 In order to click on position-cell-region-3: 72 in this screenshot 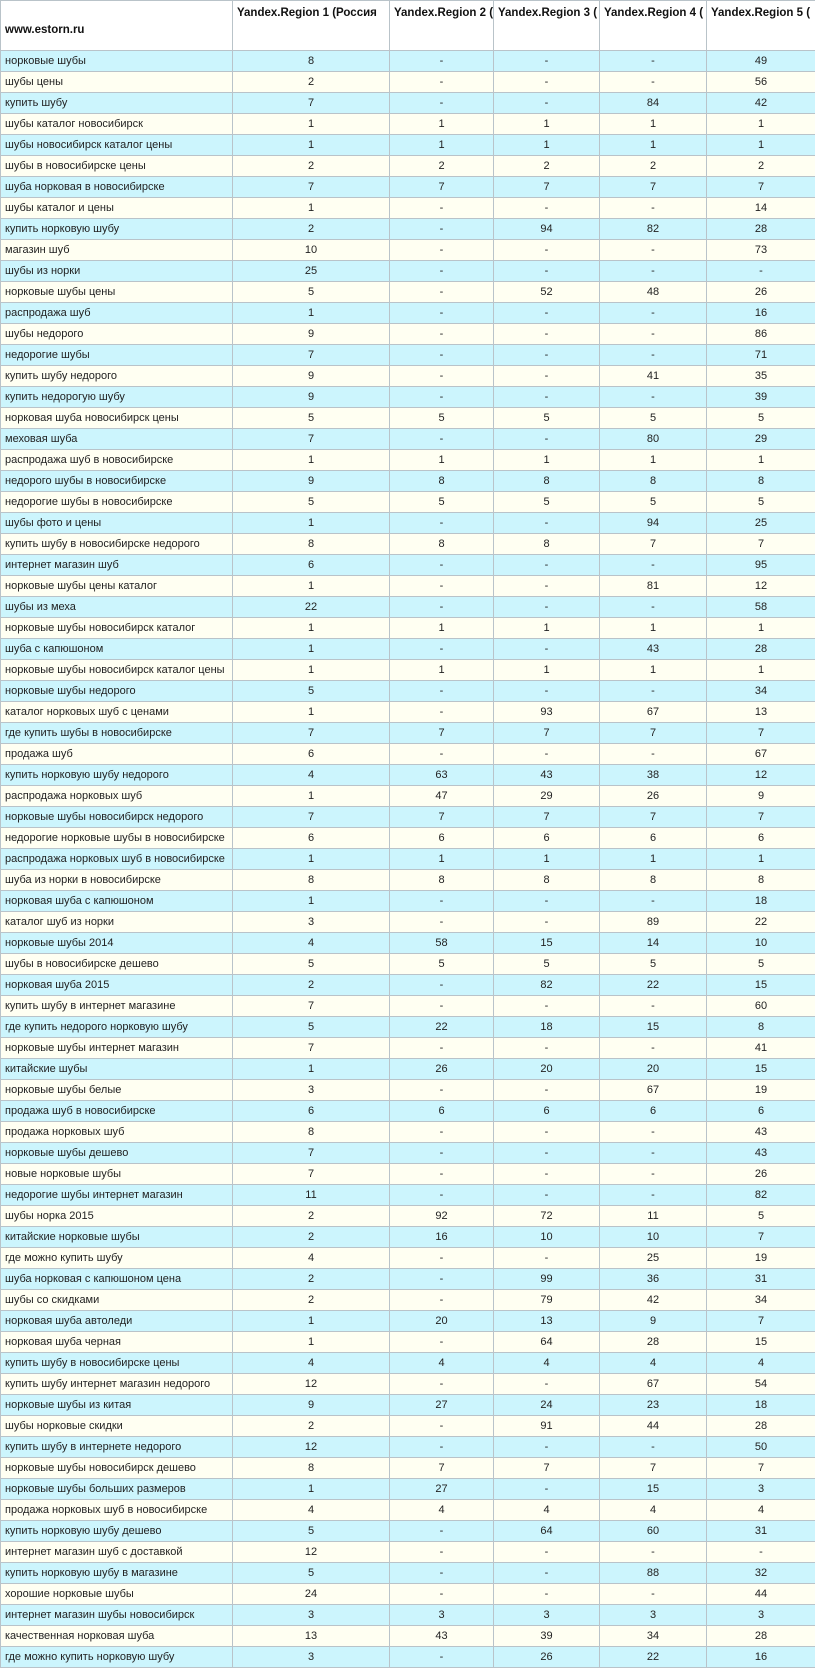, I will do `click(547, 1216)`.